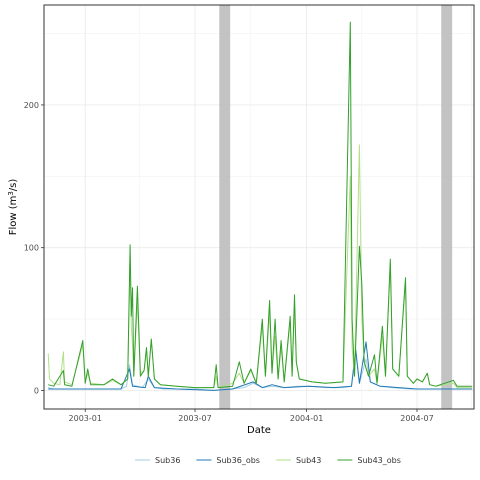  What do you see at coordinates (194, 418) in the screenshot?
I see `x-tick-label: 2003-07` at bounding box center [194, 418].